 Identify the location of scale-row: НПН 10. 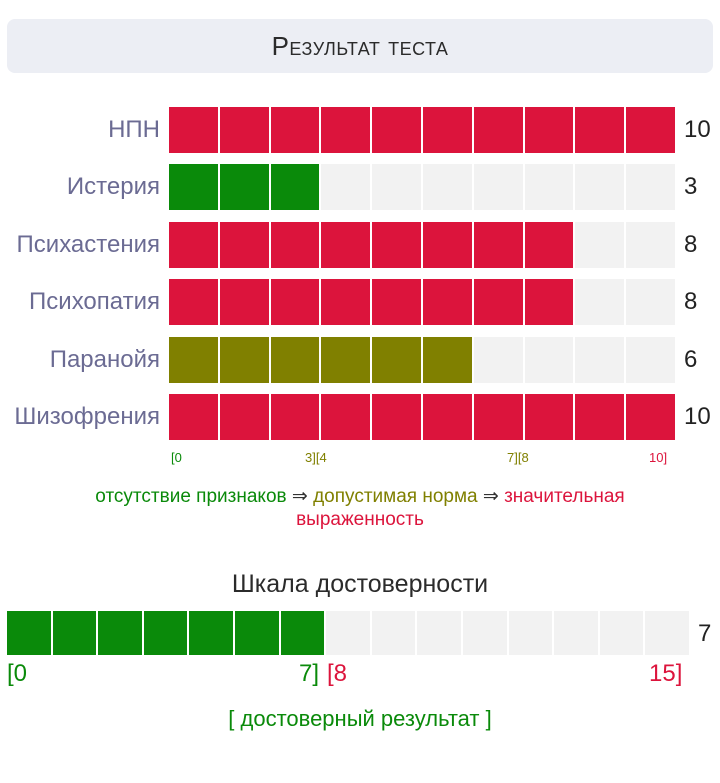
(360, 130).